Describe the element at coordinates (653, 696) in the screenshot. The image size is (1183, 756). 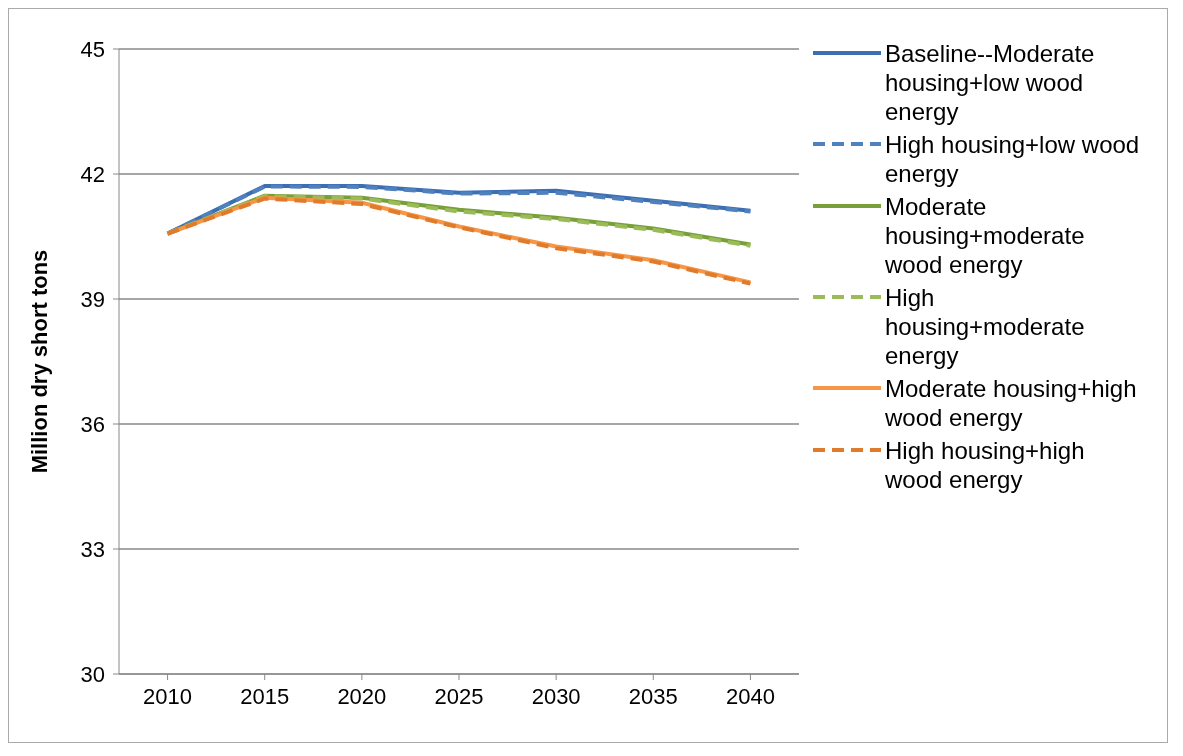
I see `x-tick-label: 2035` at that location.